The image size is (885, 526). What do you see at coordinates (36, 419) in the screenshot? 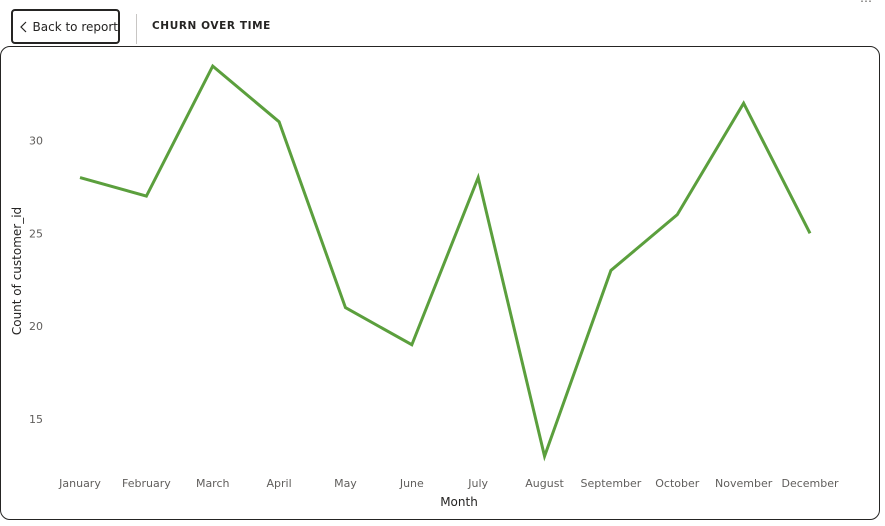
I see `y-tick-label: 15` at bounding box center [36, 419].